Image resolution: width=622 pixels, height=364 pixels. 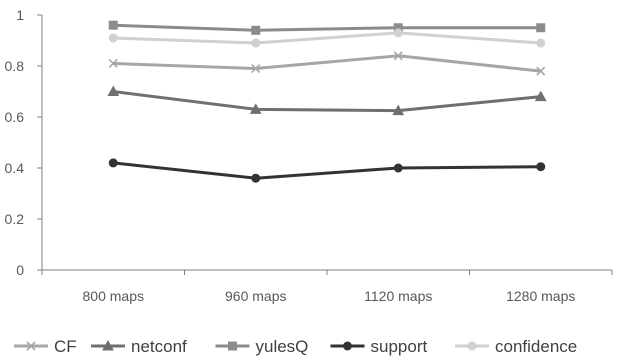 I want to click on series-netconf, so click(x=327, y=100).